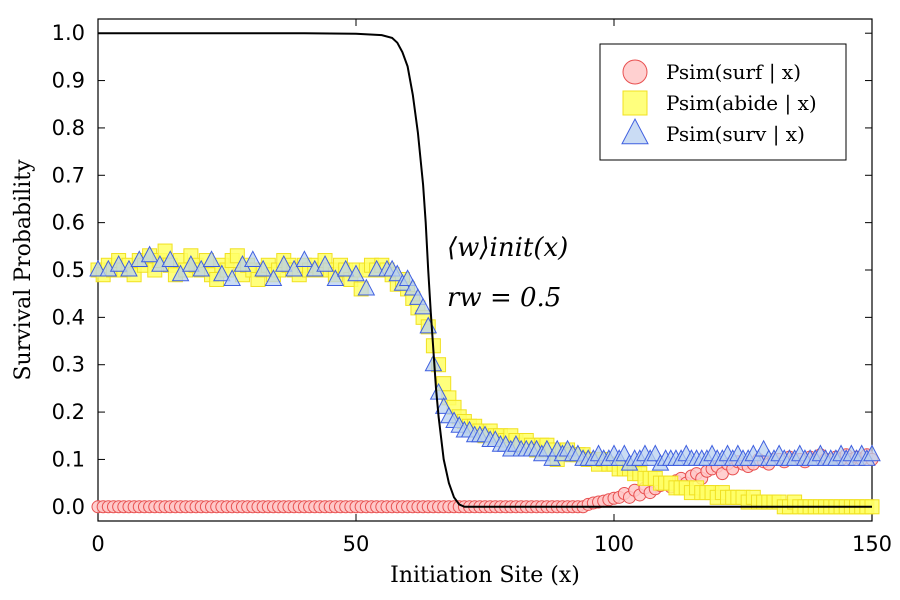 Image resolution: width=900 pixels, height=600 pixels. What do you see at coordinates (68, 365) in the screenshot?
I see `y-tick-label: 0.3` at bounding box center [68, 365].